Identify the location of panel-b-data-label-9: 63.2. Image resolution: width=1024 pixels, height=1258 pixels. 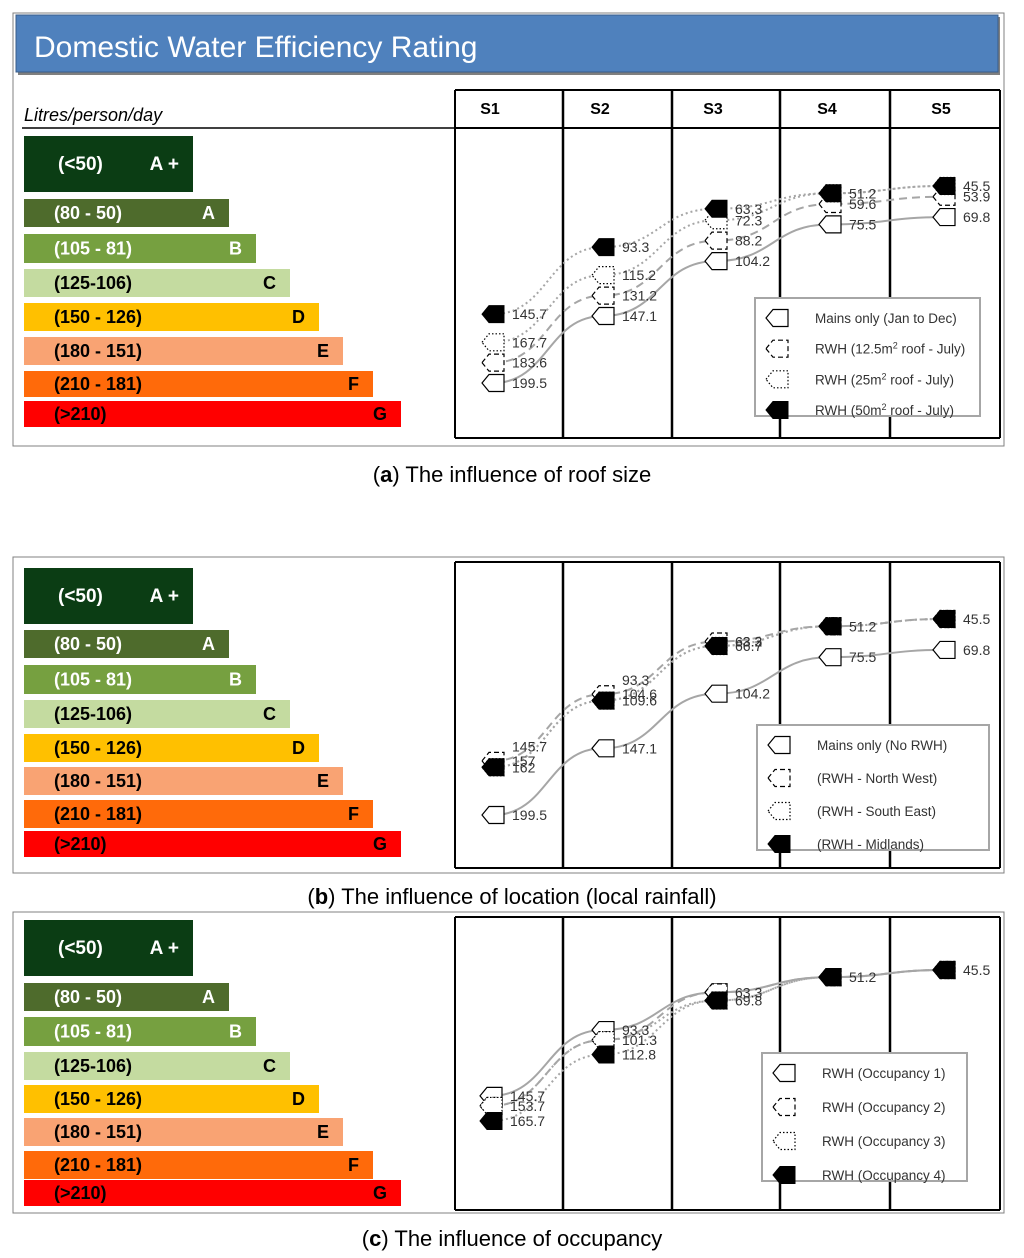
(748, 642).